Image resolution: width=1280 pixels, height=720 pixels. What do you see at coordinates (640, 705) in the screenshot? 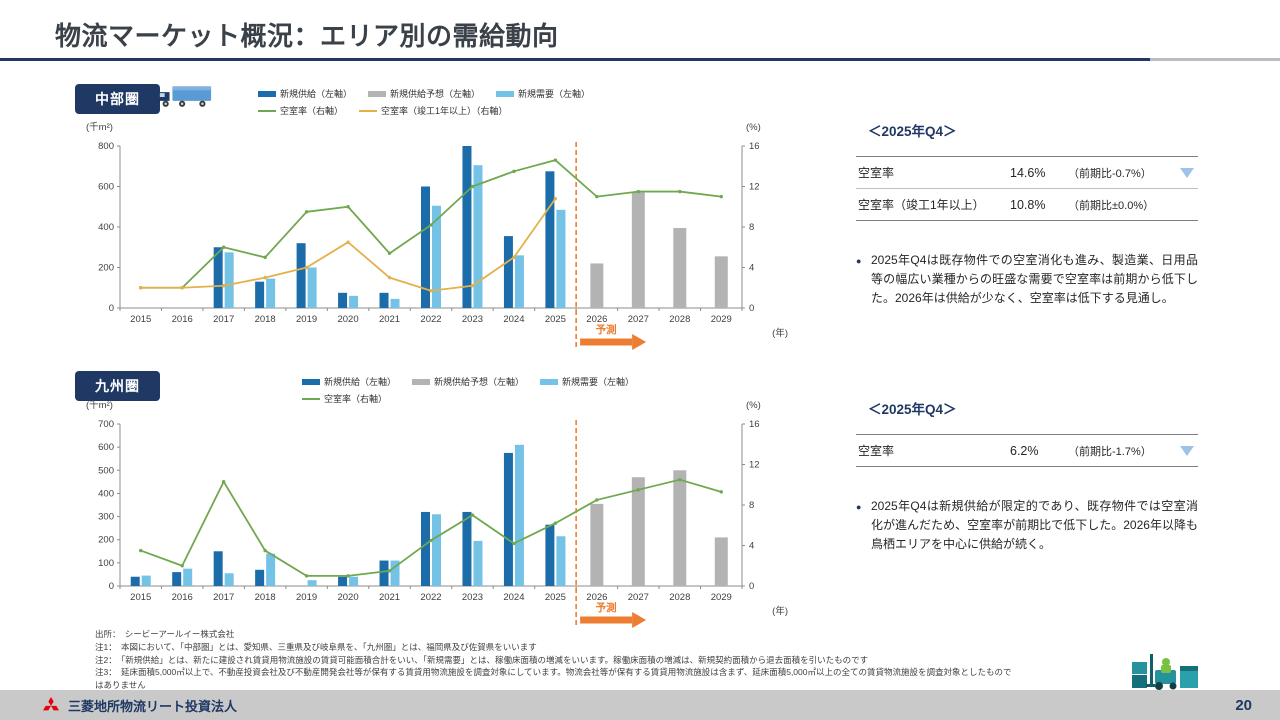
I see `footer-bar: 三菱地所物流リート投資法人 20` at bounding box center [640, 705].